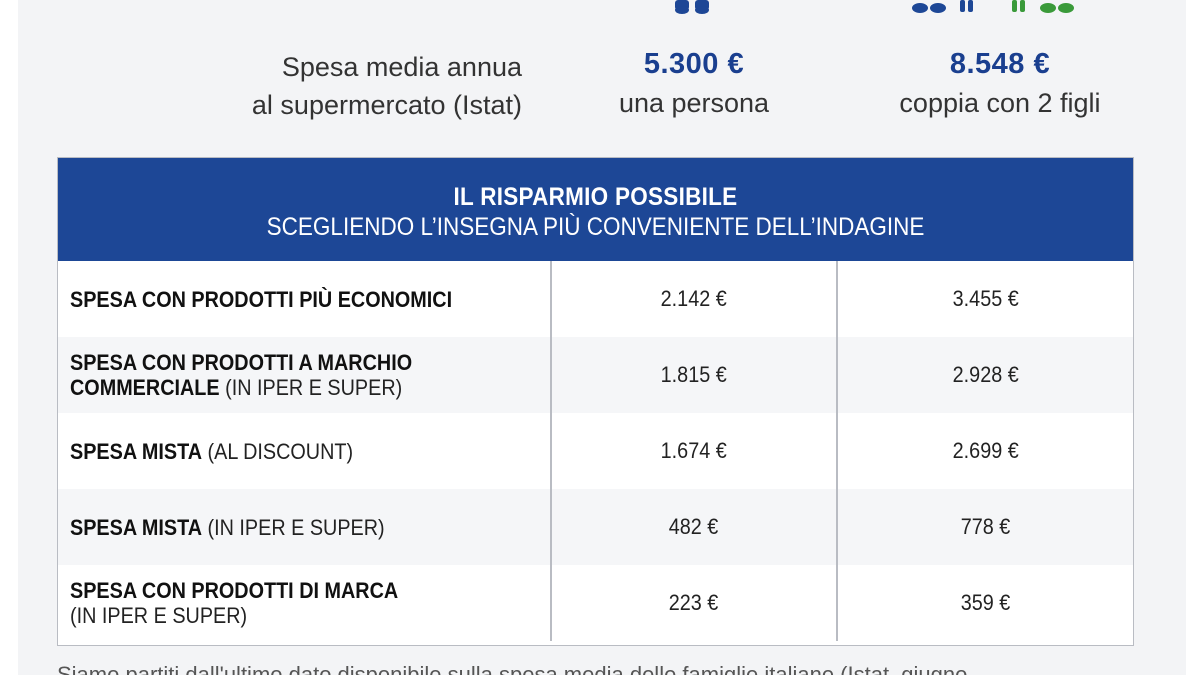 The image size is (1200, 675). Describe the element at coordinates (234, 590) in the screenshot. I see `row-label-bold: SPESA CON PRODOTTI DI MARCA` at that location.